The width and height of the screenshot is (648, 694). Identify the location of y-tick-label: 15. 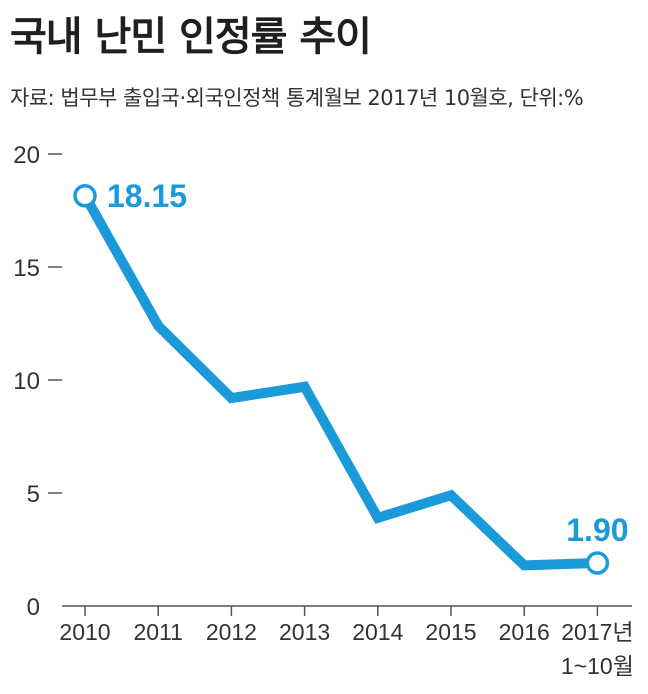
(26, 268).